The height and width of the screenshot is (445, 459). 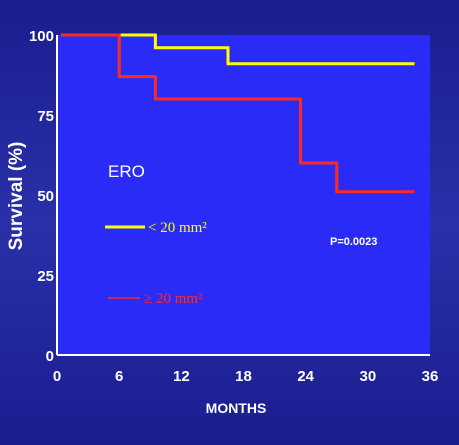 I want to click on x-tick-label: 24, so click(x=305, y=376).